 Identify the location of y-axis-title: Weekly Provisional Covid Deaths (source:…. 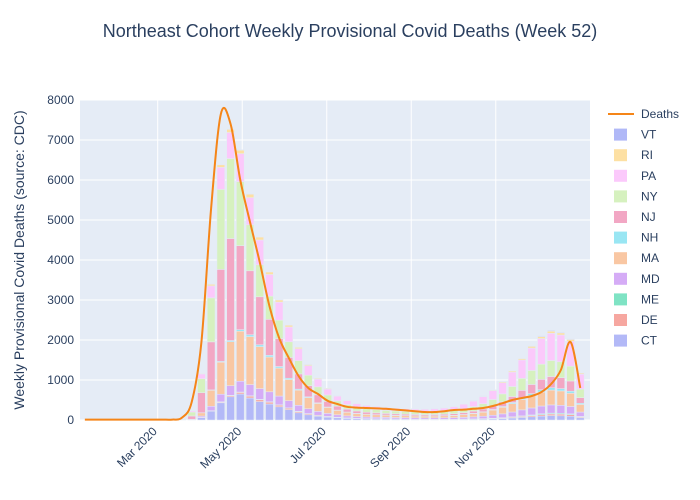
(19, 259).